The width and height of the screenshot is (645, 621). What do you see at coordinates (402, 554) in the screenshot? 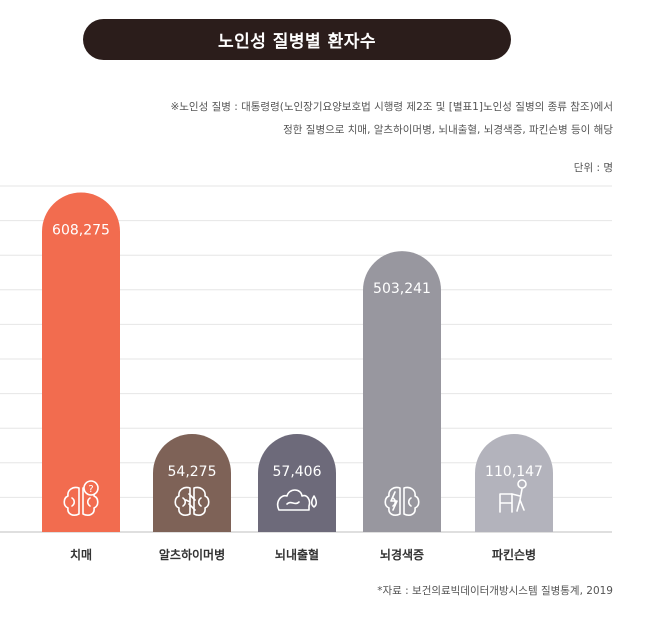
I see `category-label: 뇌경색증` at bounding box center [402, 554].